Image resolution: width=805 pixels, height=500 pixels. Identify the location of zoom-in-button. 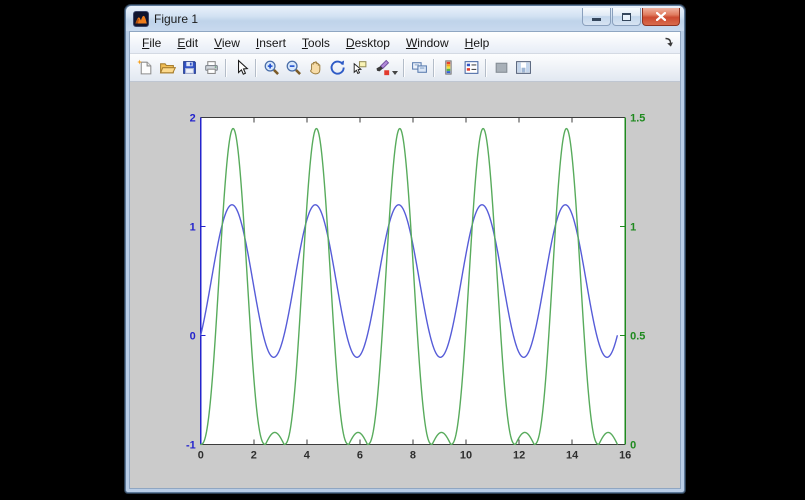
(271, 68).